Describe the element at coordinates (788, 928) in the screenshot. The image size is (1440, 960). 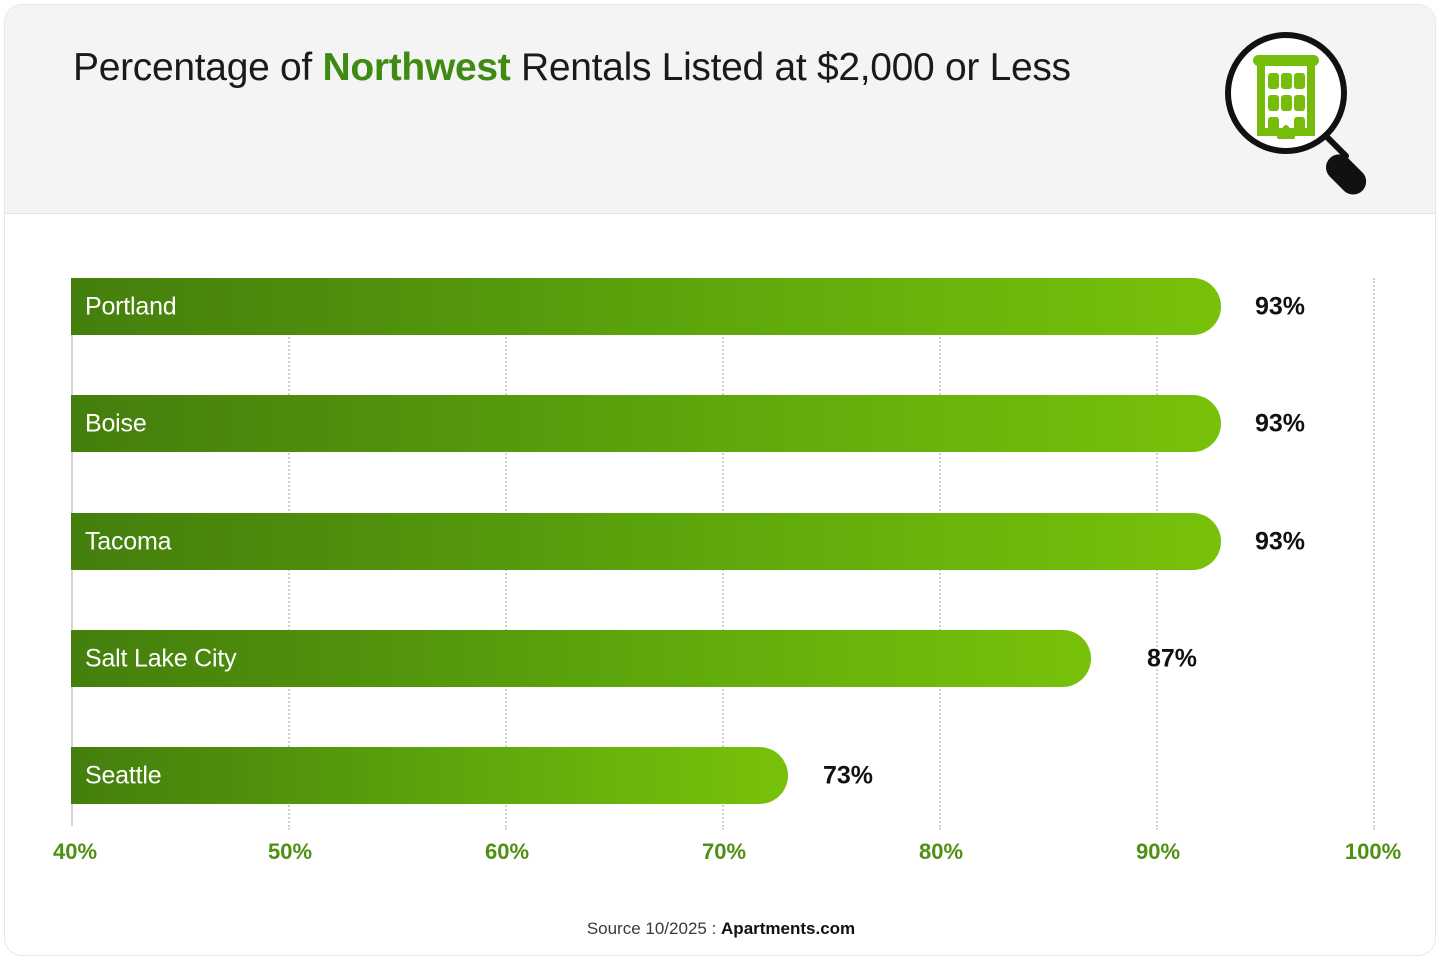
I see `source-name: Apartments.com` at that location.